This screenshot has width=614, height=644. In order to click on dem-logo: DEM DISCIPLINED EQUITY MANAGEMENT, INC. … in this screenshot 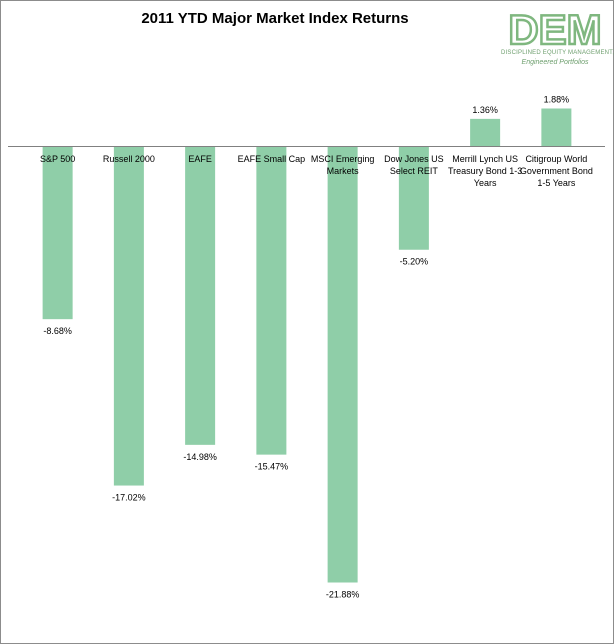, I will do `click(557, 39)`.